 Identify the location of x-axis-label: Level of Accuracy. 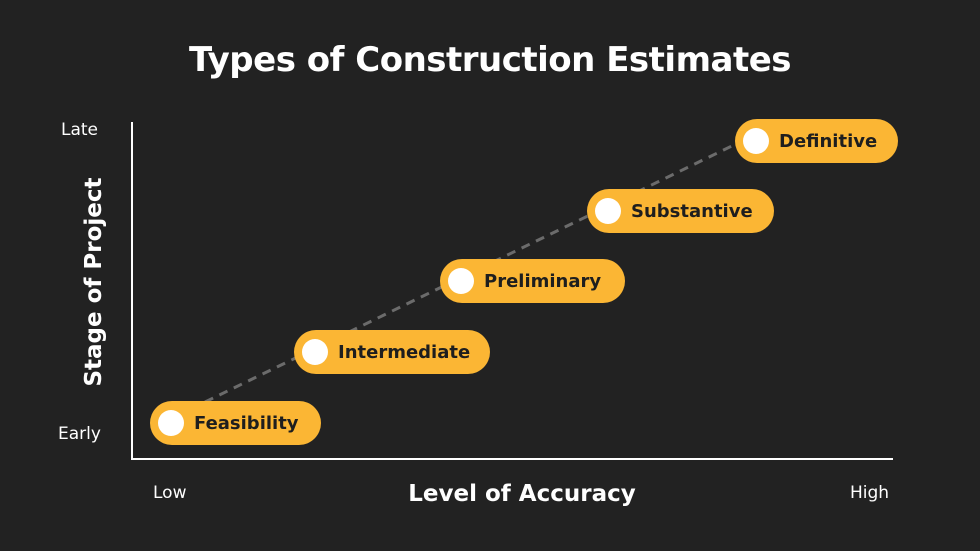
(522, 494).